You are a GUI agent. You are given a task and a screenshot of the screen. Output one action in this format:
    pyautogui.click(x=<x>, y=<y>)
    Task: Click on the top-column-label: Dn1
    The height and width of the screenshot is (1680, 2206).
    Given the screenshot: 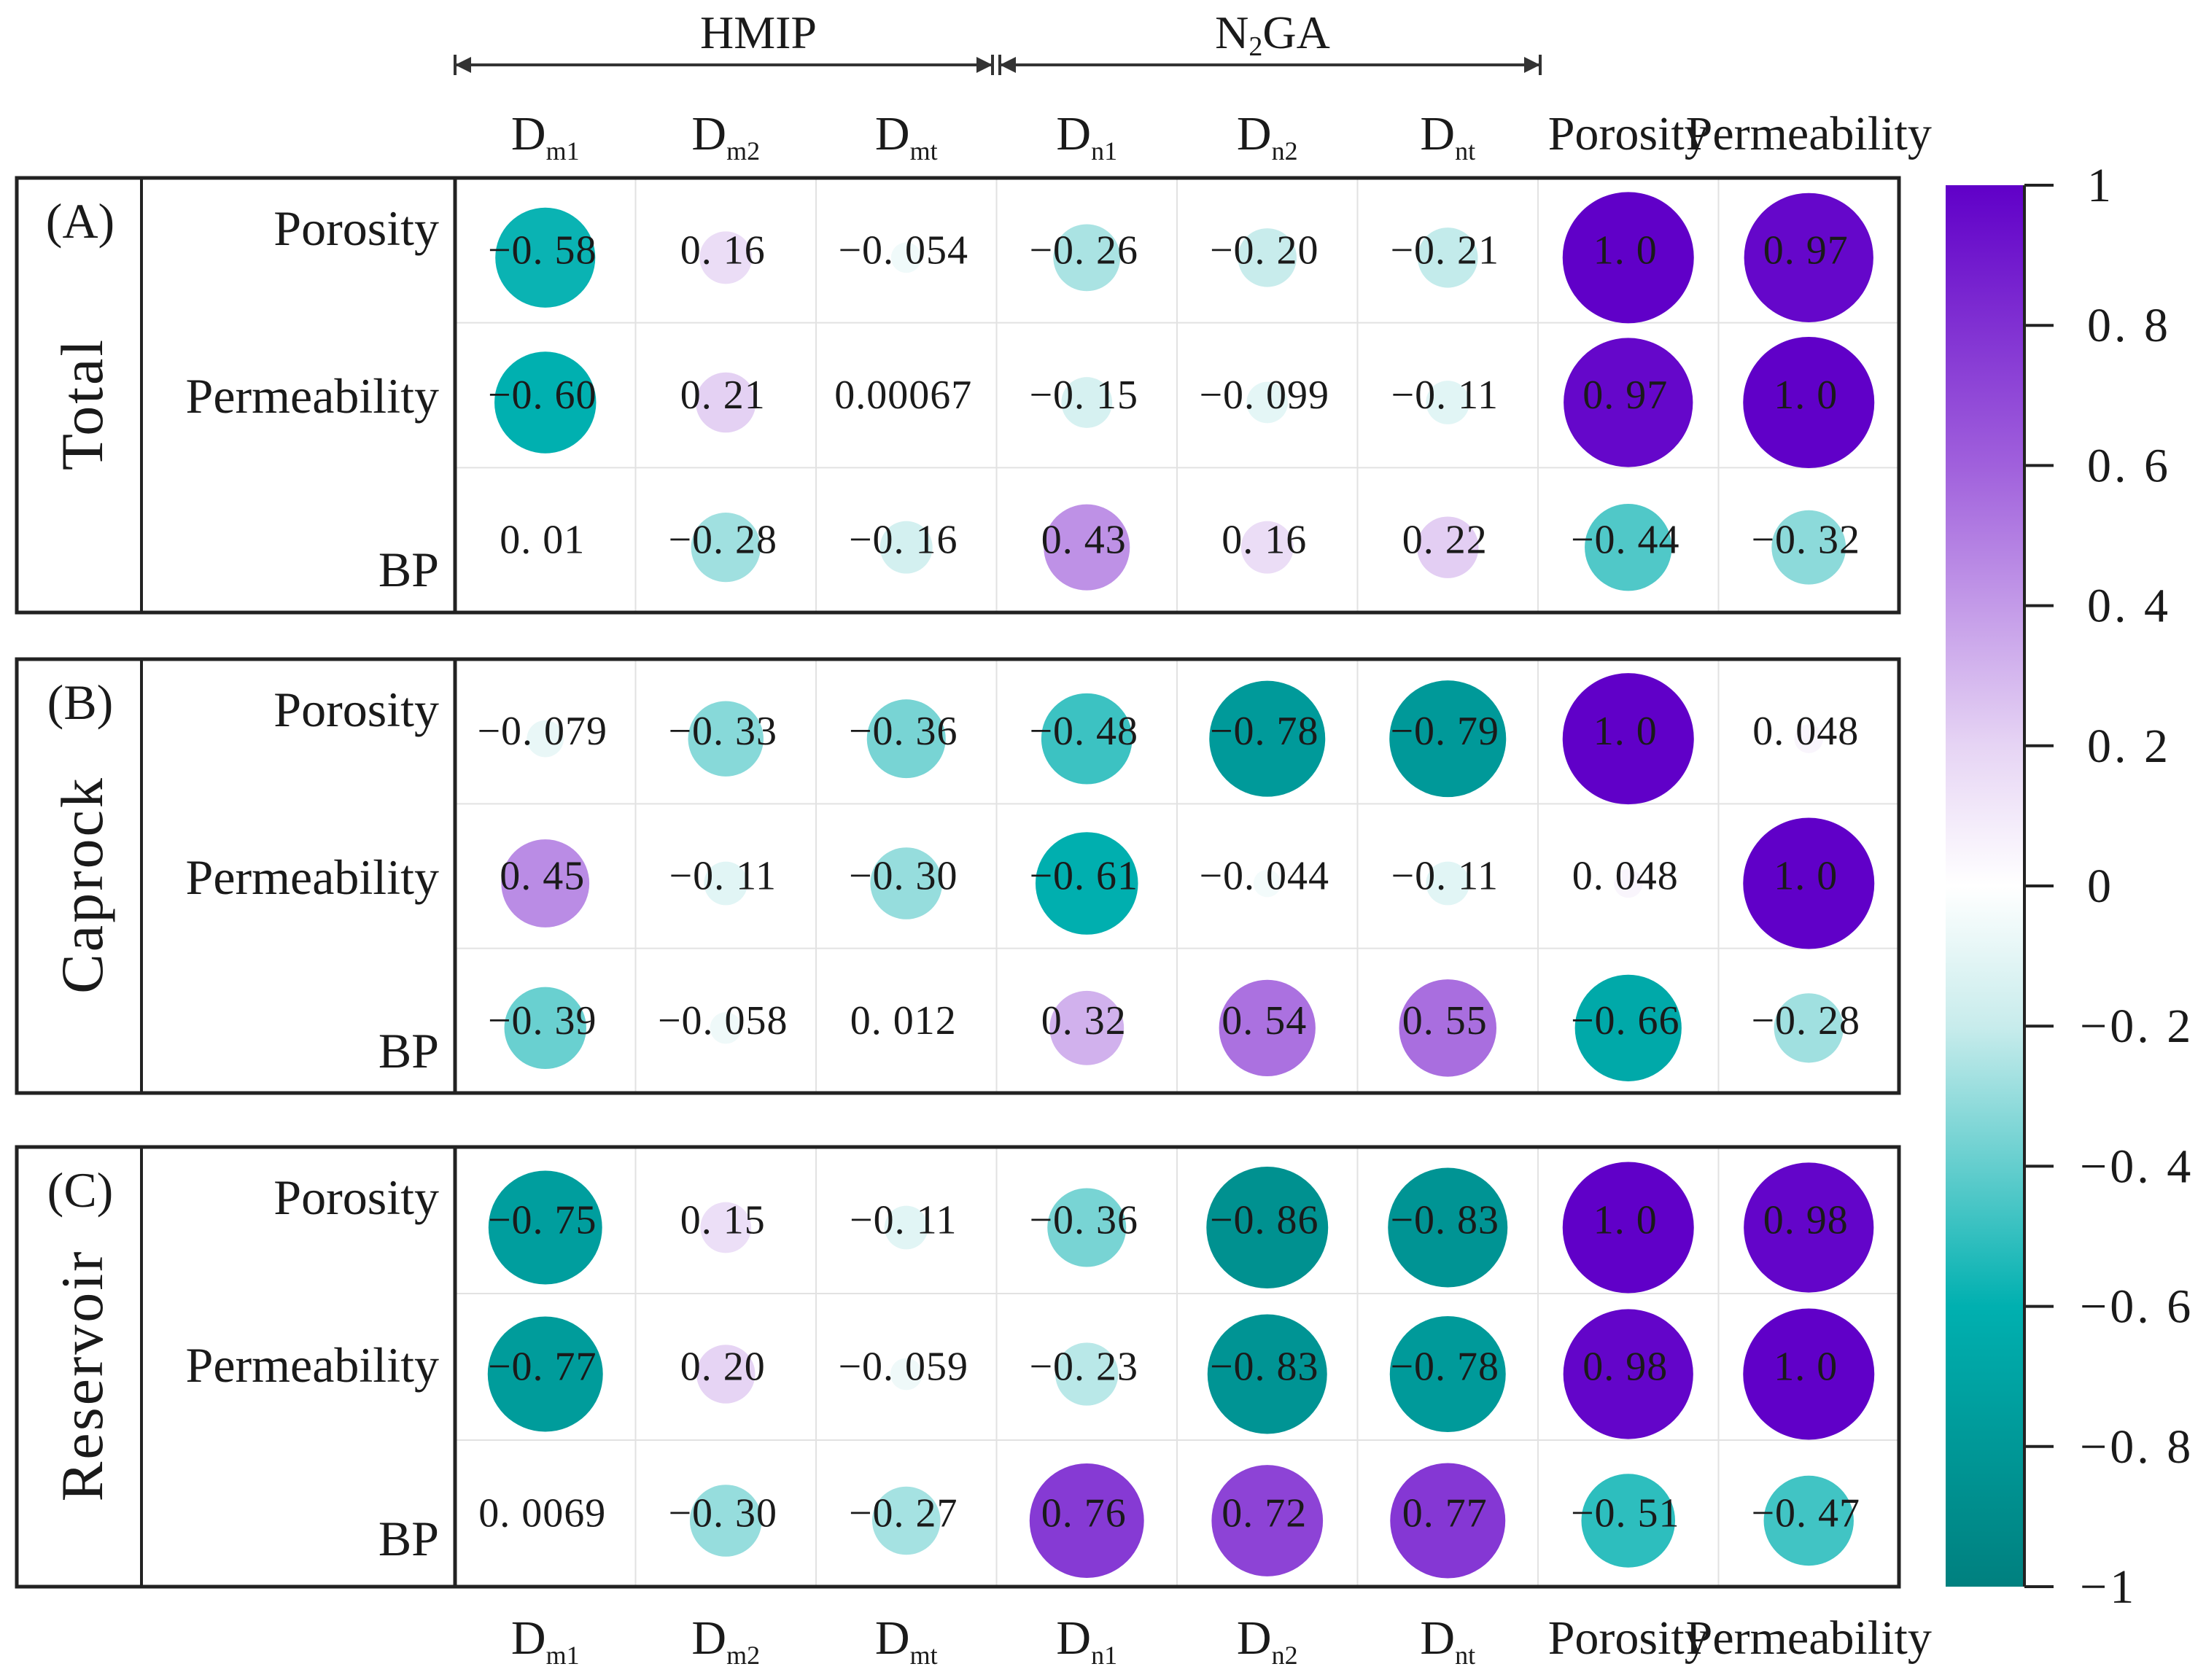 What is the action you would take?
    pyautogui.click(x=1086, y=136)
    